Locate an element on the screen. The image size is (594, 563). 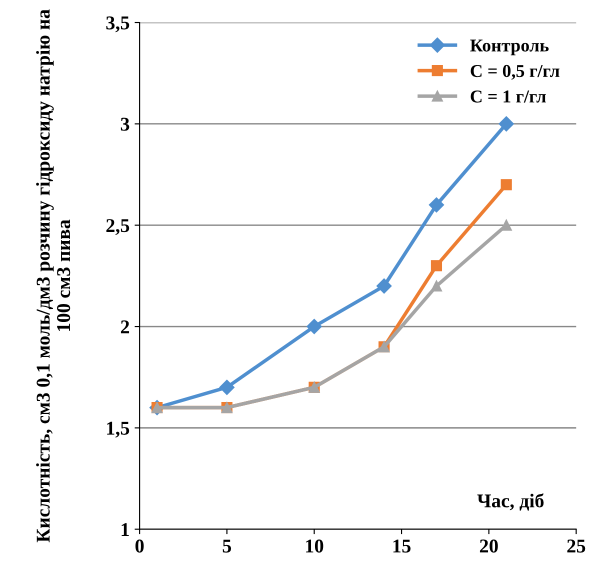
x-tick-label: 20 is located at coordinates (489, 546).